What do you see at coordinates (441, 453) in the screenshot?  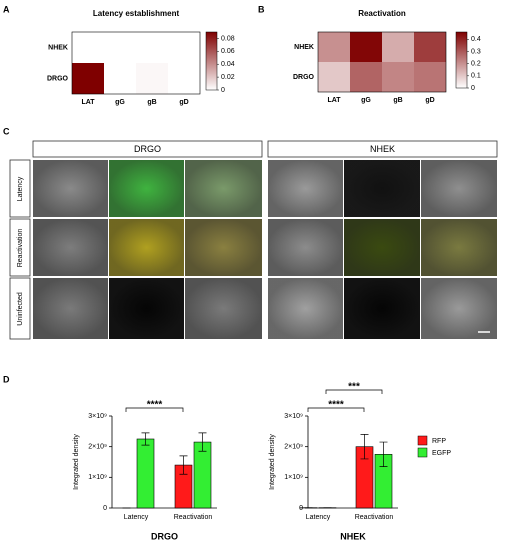 I see `legend-label: EGFP` at bounding box center [441, 453].